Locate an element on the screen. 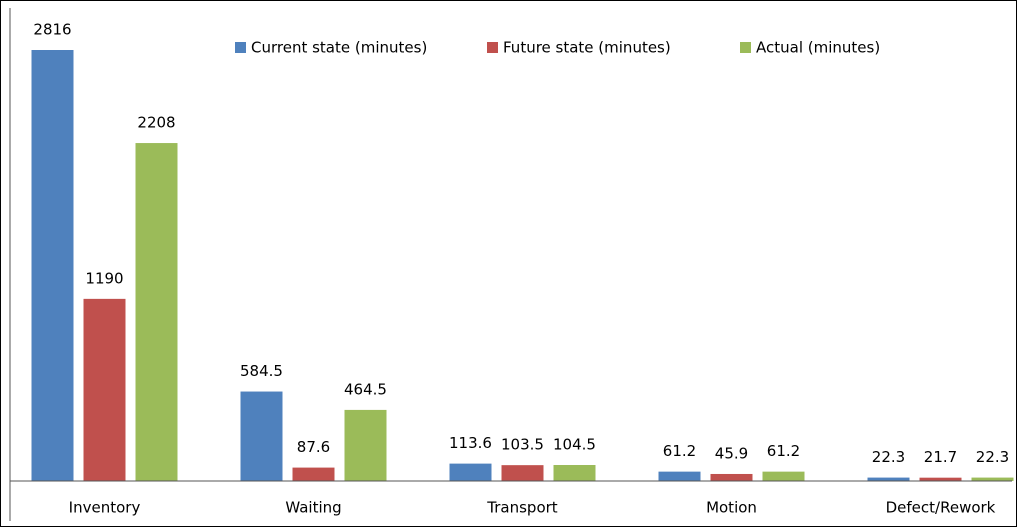  x-tick-label: Inventory is located at coordinates (105, 508).